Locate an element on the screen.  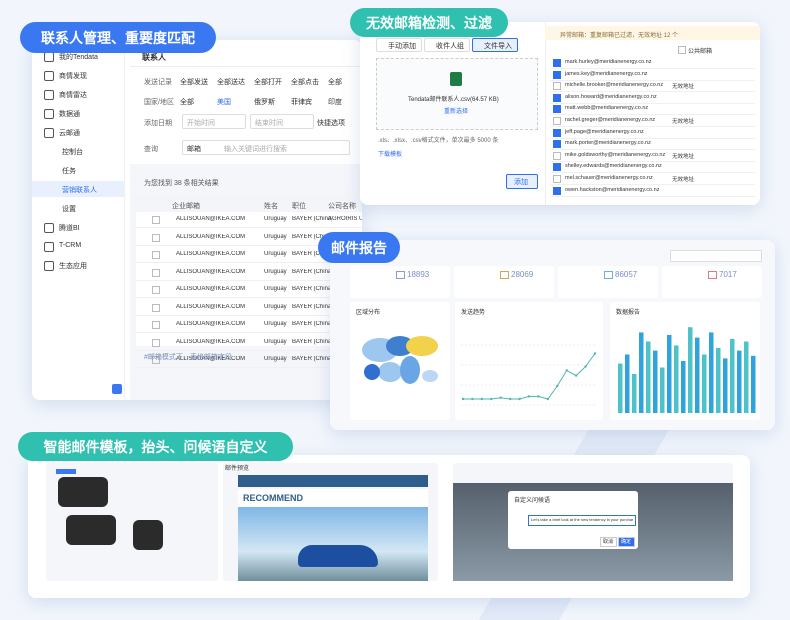
email: mel.schauer@meridianenergy.co.nz is located at coordinates (609, 178).